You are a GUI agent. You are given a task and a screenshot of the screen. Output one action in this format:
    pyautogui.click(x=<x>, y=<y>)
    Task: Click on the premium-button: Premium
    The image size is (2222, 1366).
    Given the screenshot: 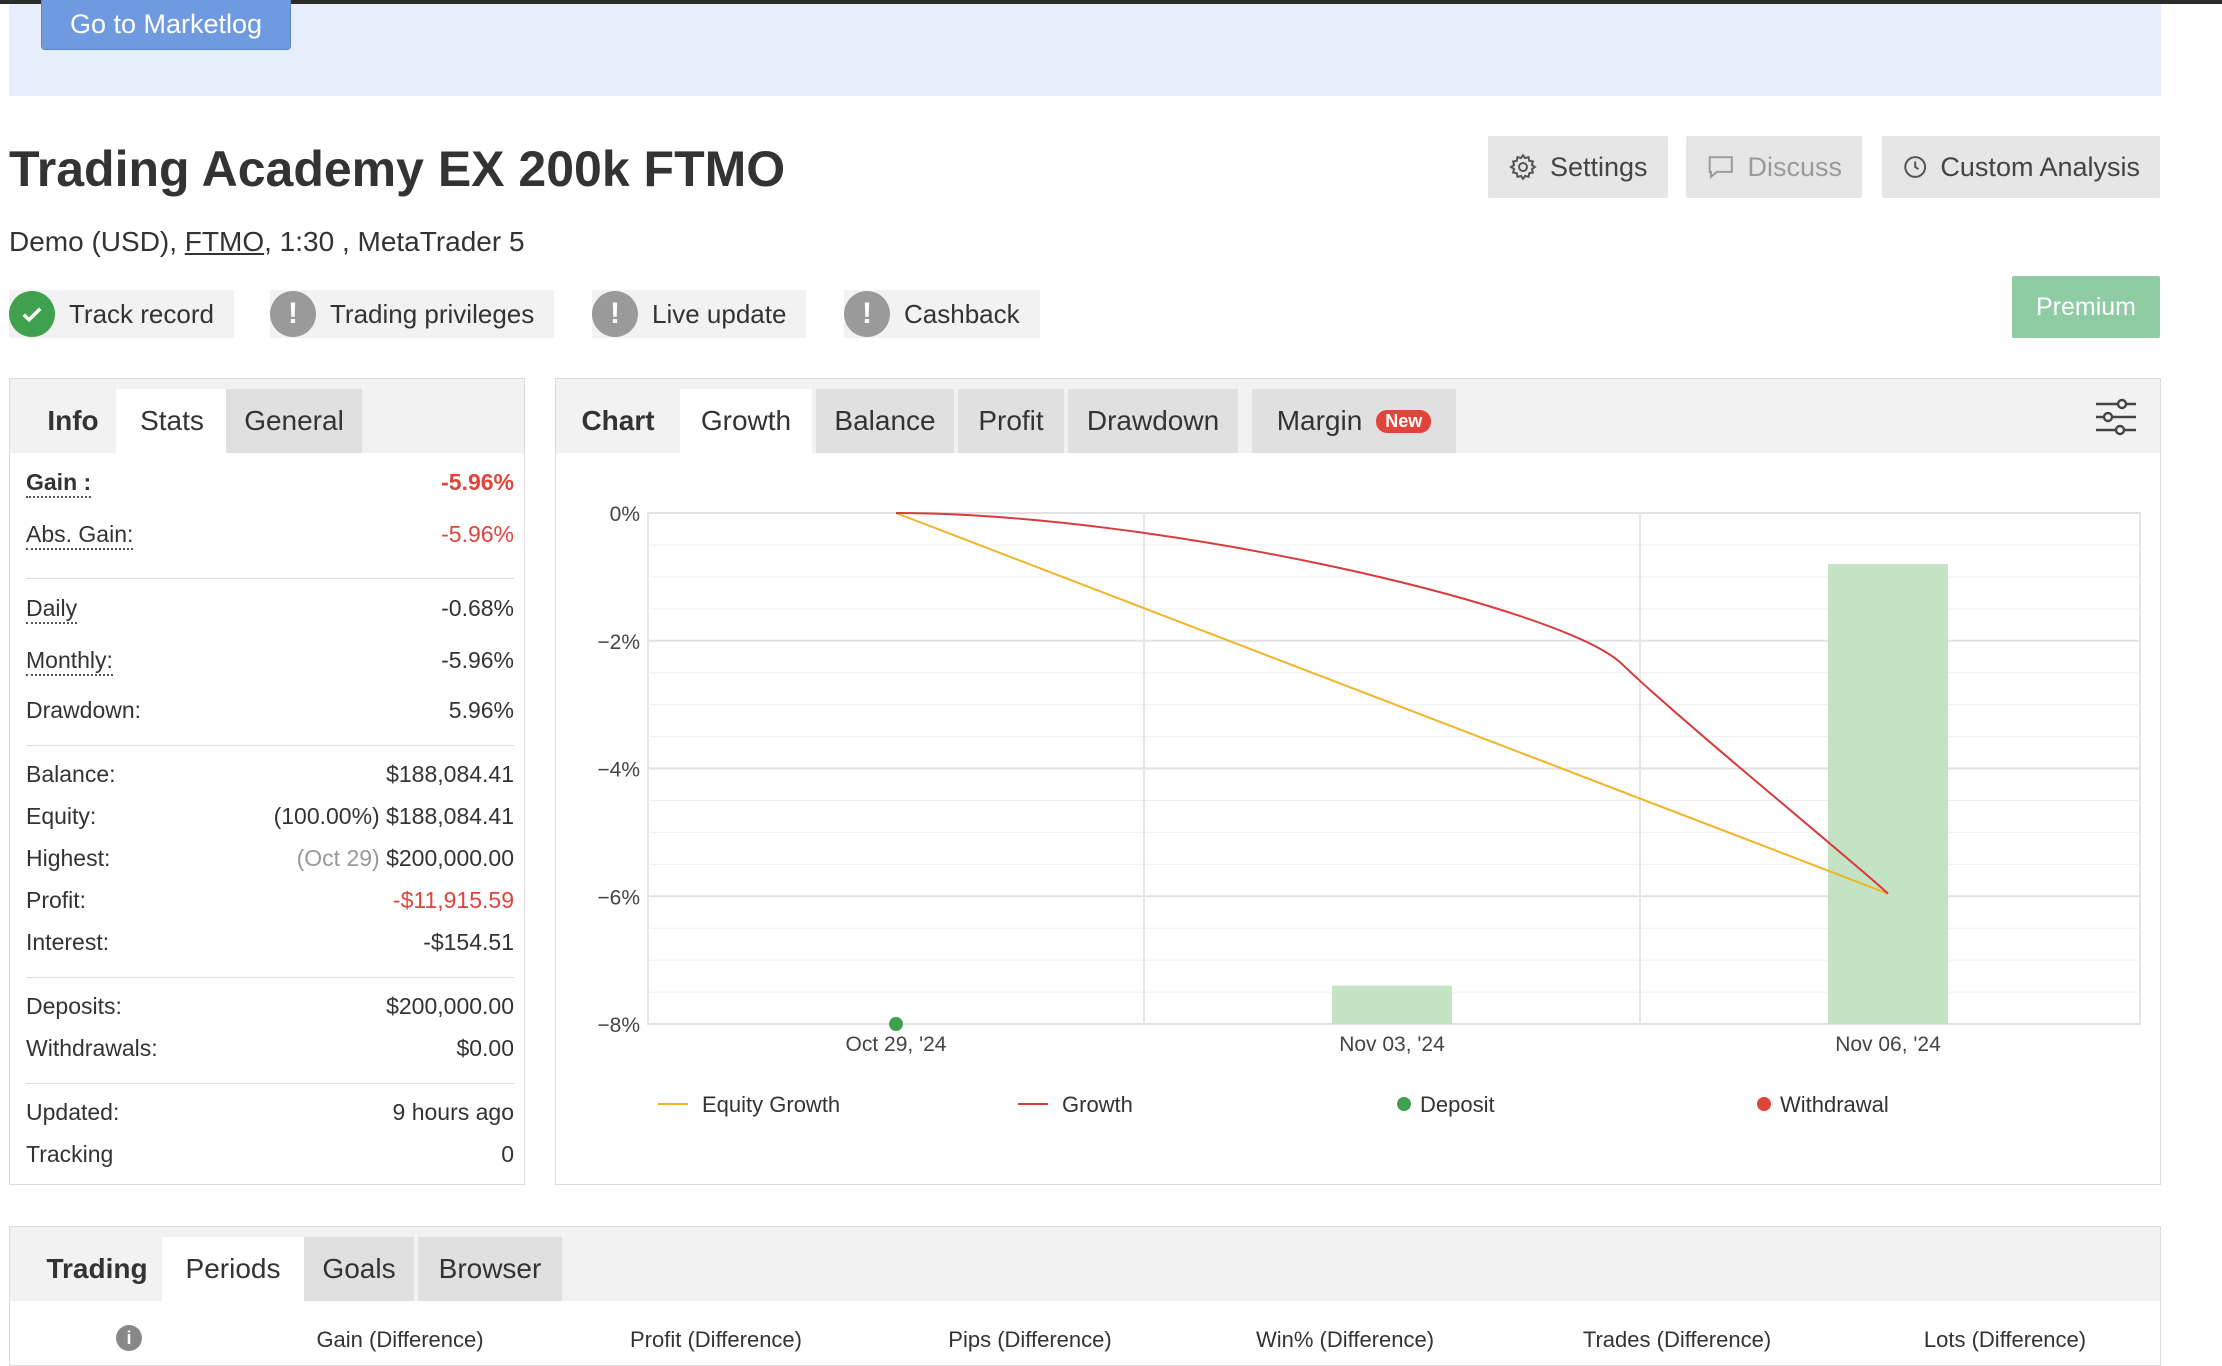 What is the action you would take?
    pyautogui.click(x=2086, y=307)
    